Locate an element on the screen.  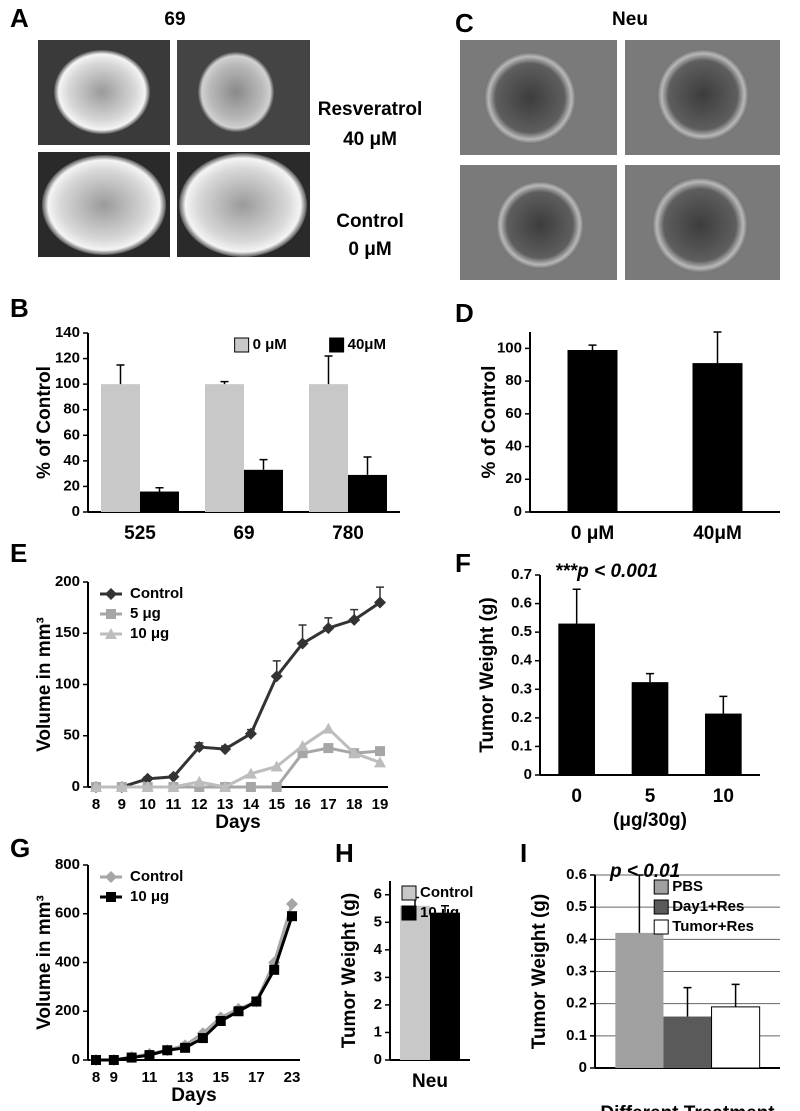
y-tick-label: 0.6 is located at coordinates (521, 603).